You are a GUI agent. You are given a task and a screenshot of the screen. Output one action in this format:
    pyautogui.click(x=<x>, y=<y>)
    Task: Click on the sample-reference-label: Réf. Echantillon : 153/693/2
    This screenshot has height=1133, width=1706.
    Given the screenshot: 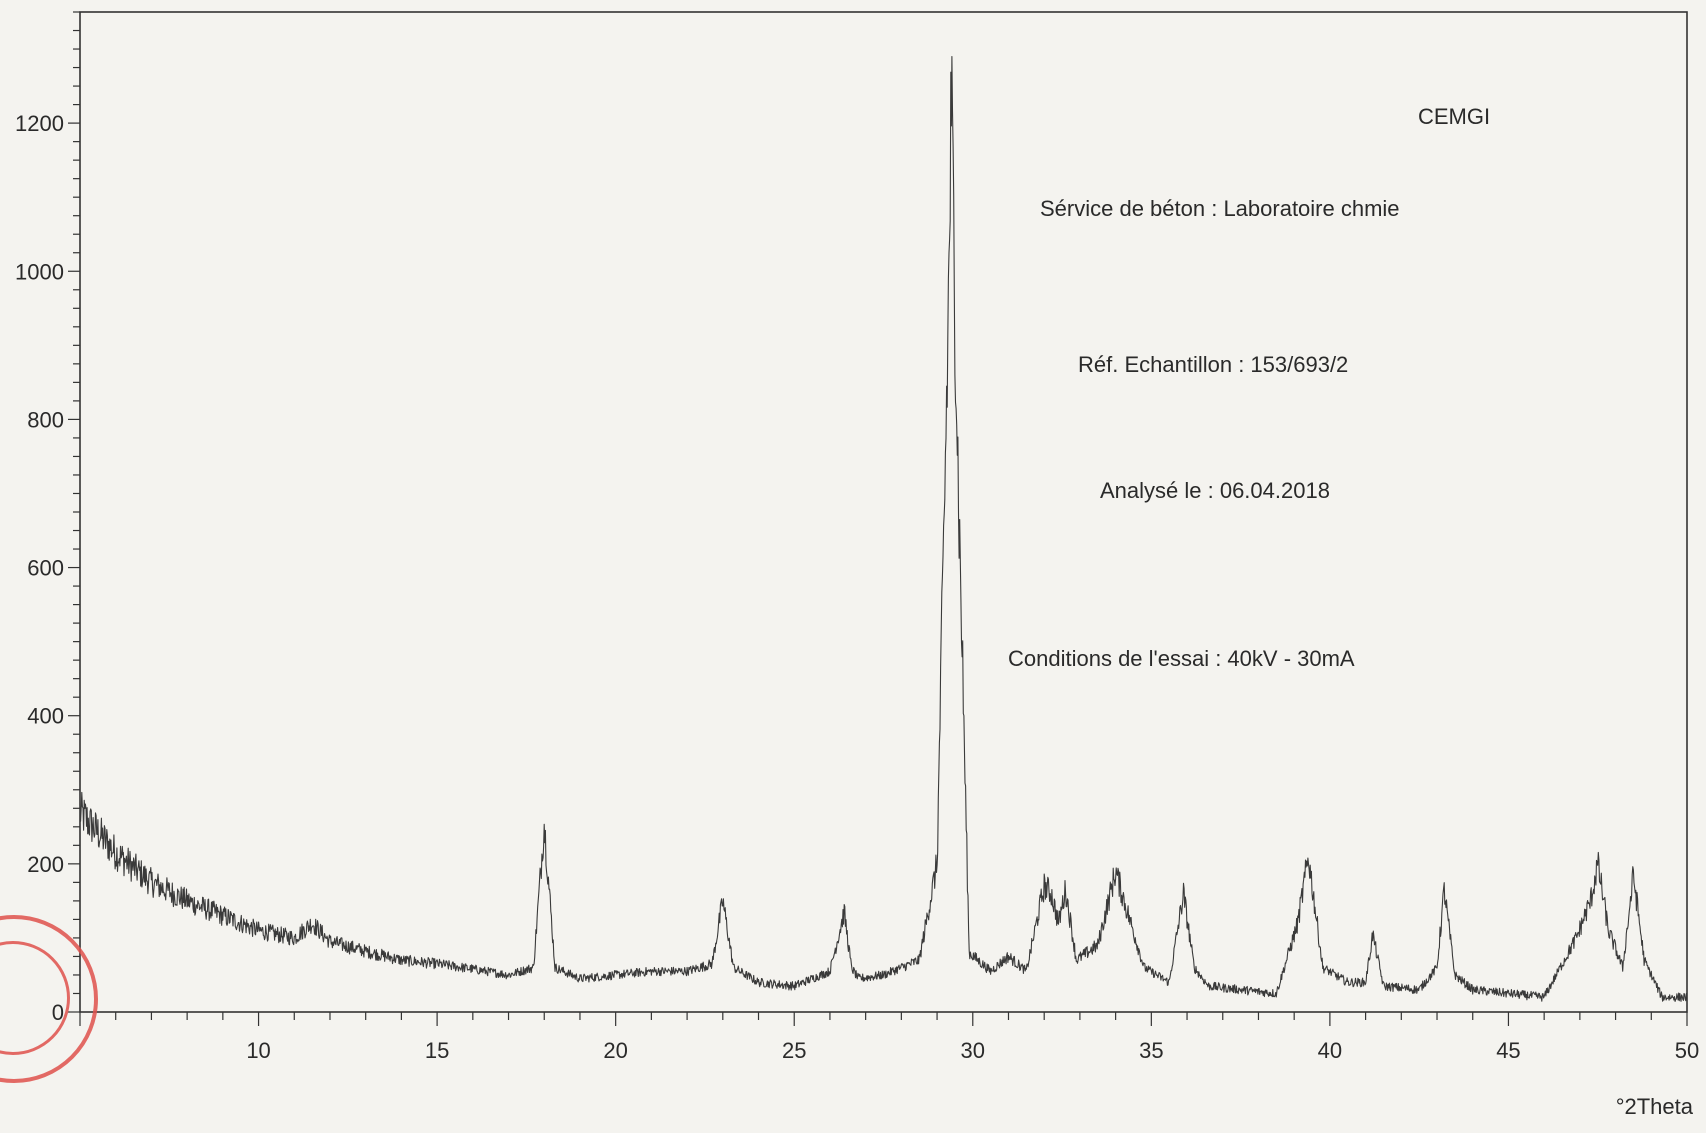 What is the action you would take?
    pyautogui.click(x=1213, y=364)
    